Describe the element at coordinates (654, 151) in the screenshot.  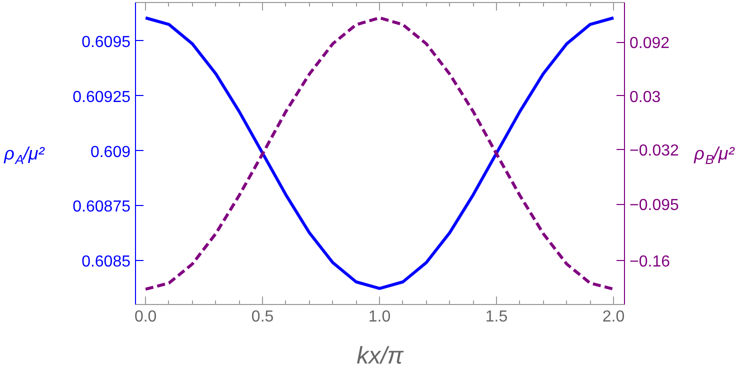
I see `y2-tick-label: −0.032` at that location.